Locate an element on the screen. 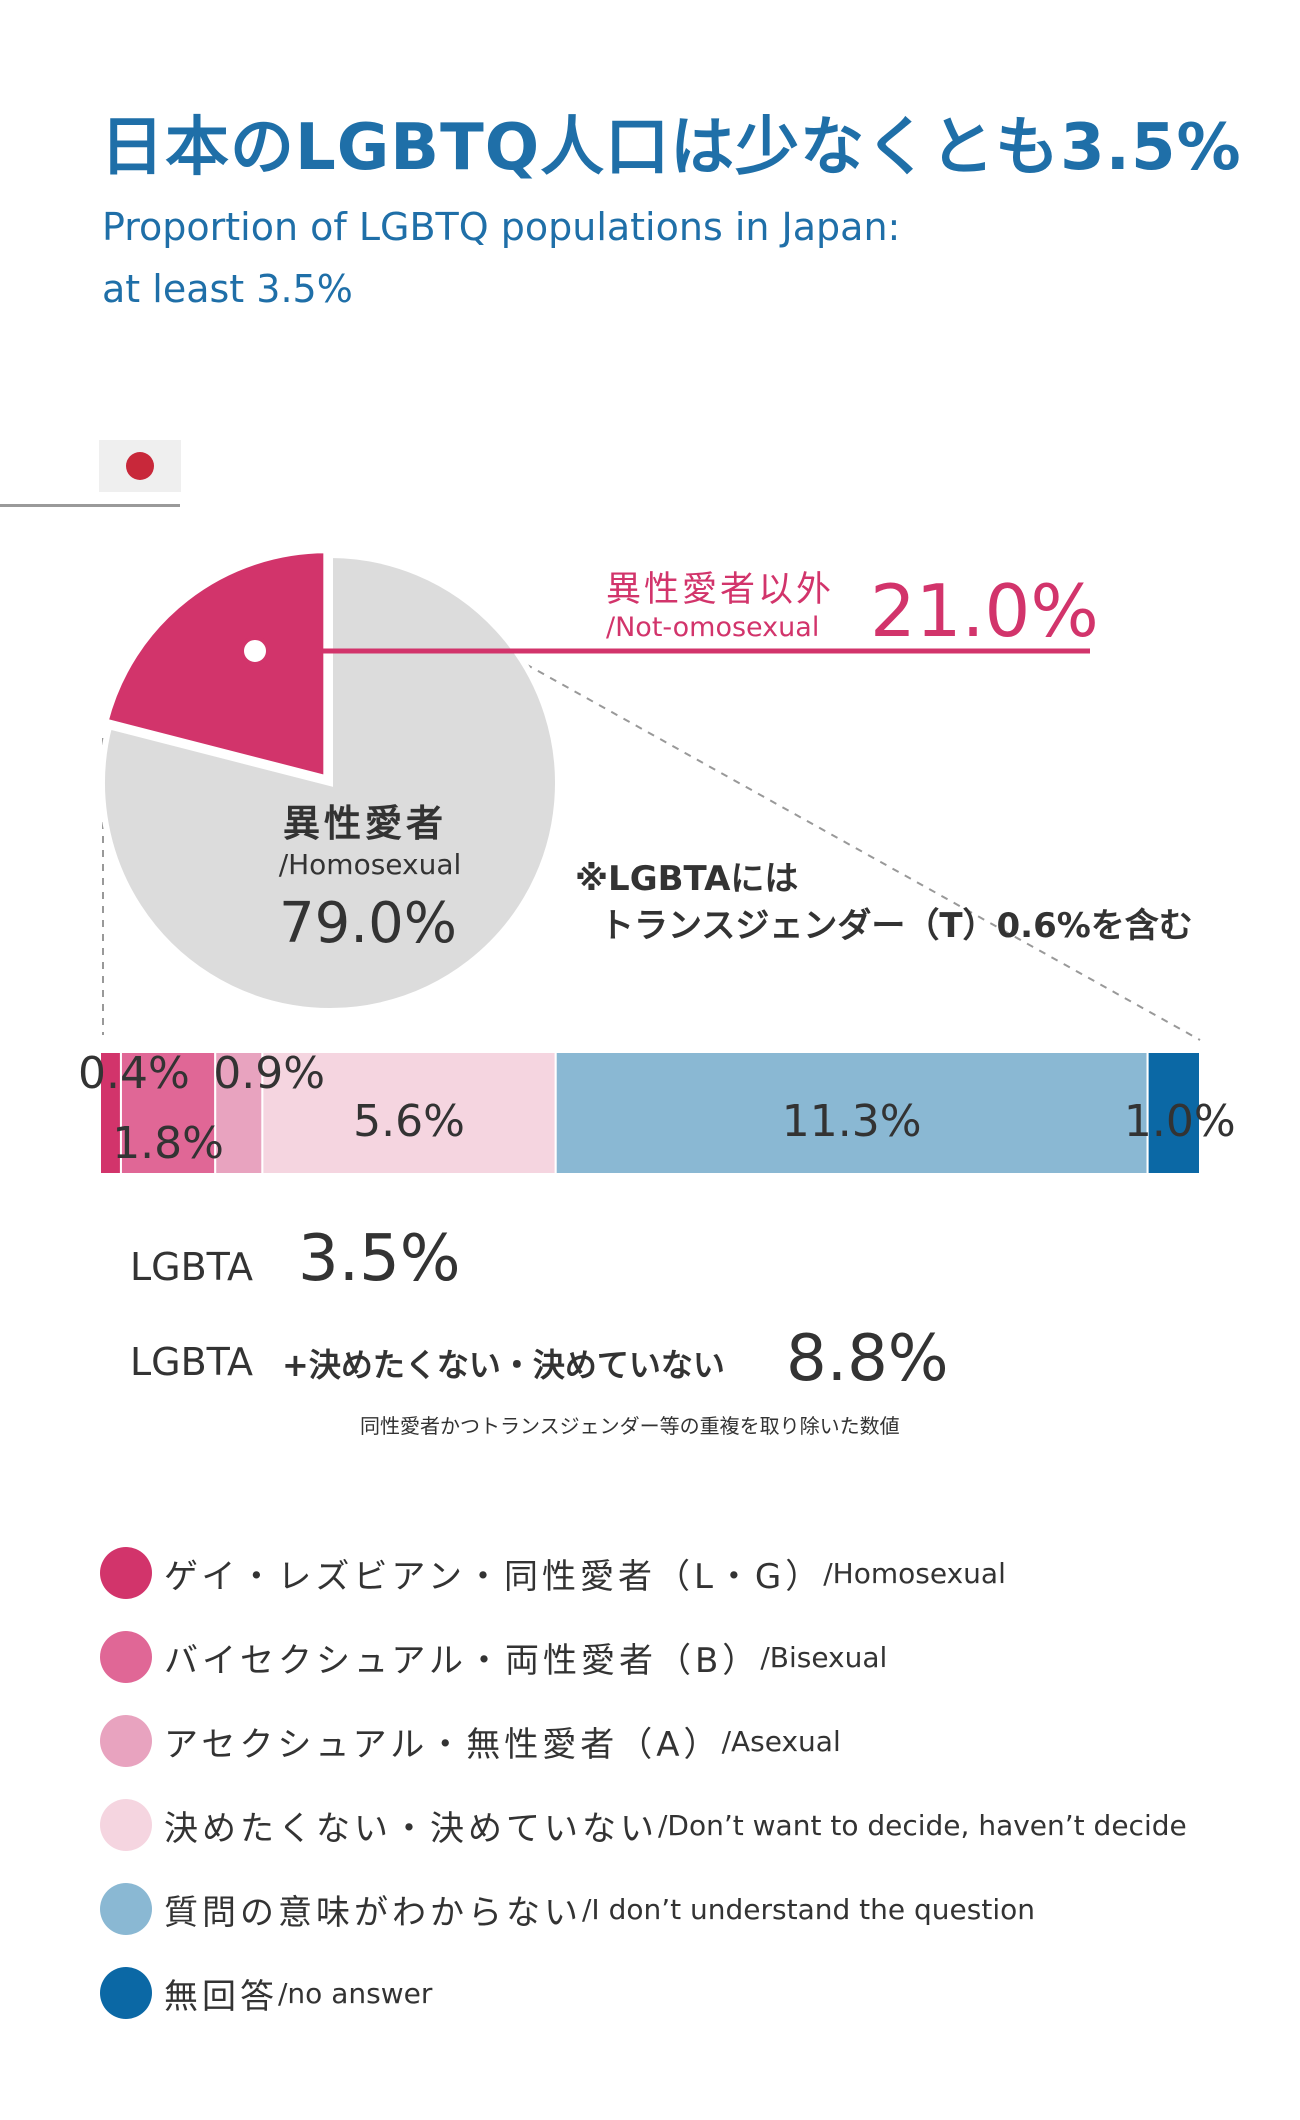 Image resolution: width=1300 pixels, height=2120 pixels. summary-lgbta-value: 3.5% is located at coordinates (379, 1259).